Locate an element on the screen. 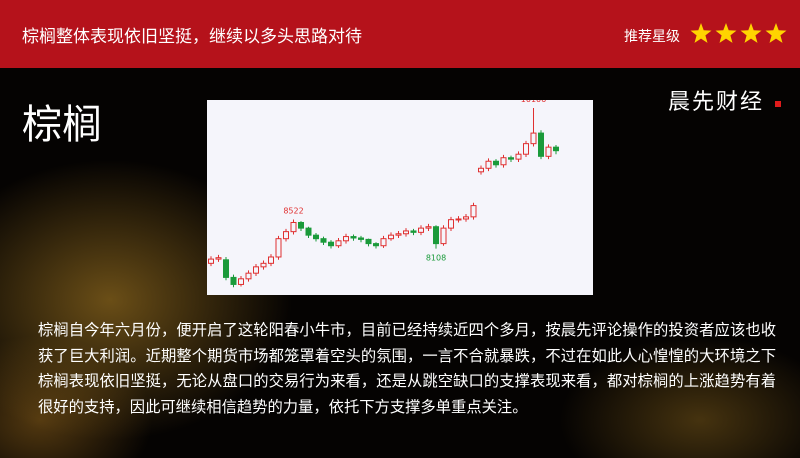 This screenshot has height=458, width=800. top-bar: 棕榈整体表现依旧坚挺，继续以多头思路对待 推荐星级 is located at coordinates (400, 34).